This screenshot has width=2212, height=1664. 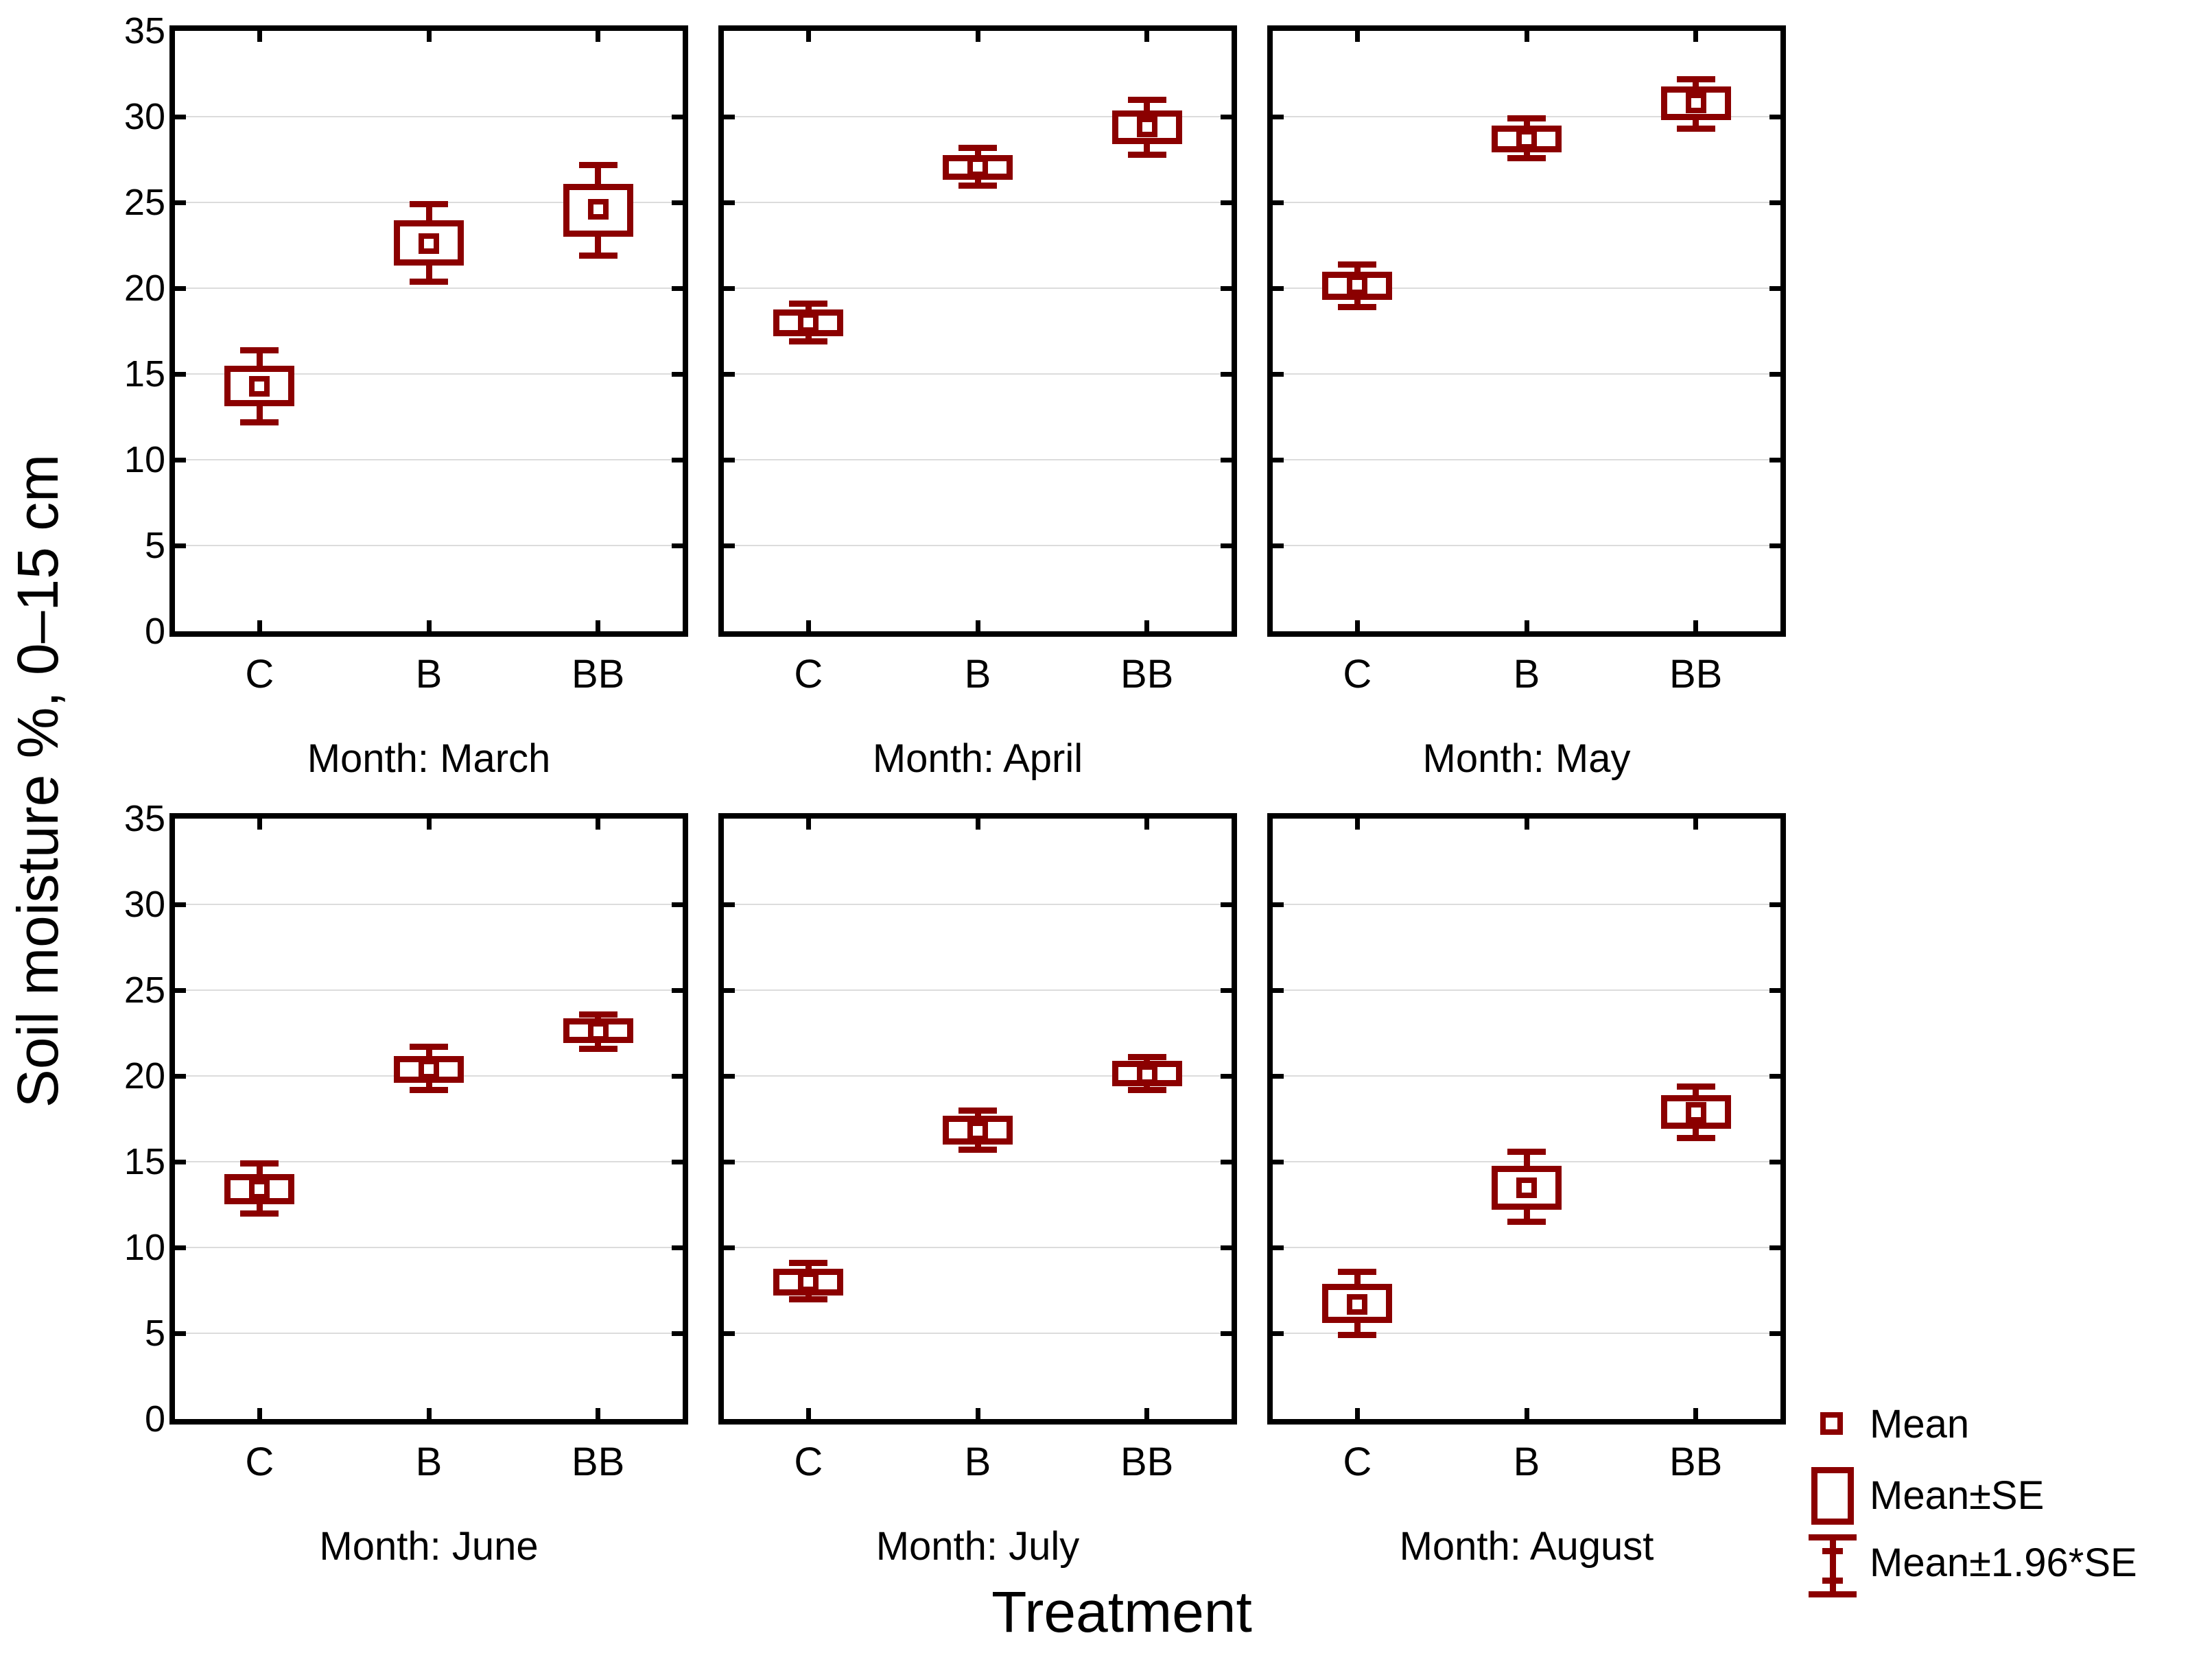 What do you see at coordinates (808, 1299) in the screenshot?
I see `whisker-cap-bottom-C` at bounding box center [808, 1299].